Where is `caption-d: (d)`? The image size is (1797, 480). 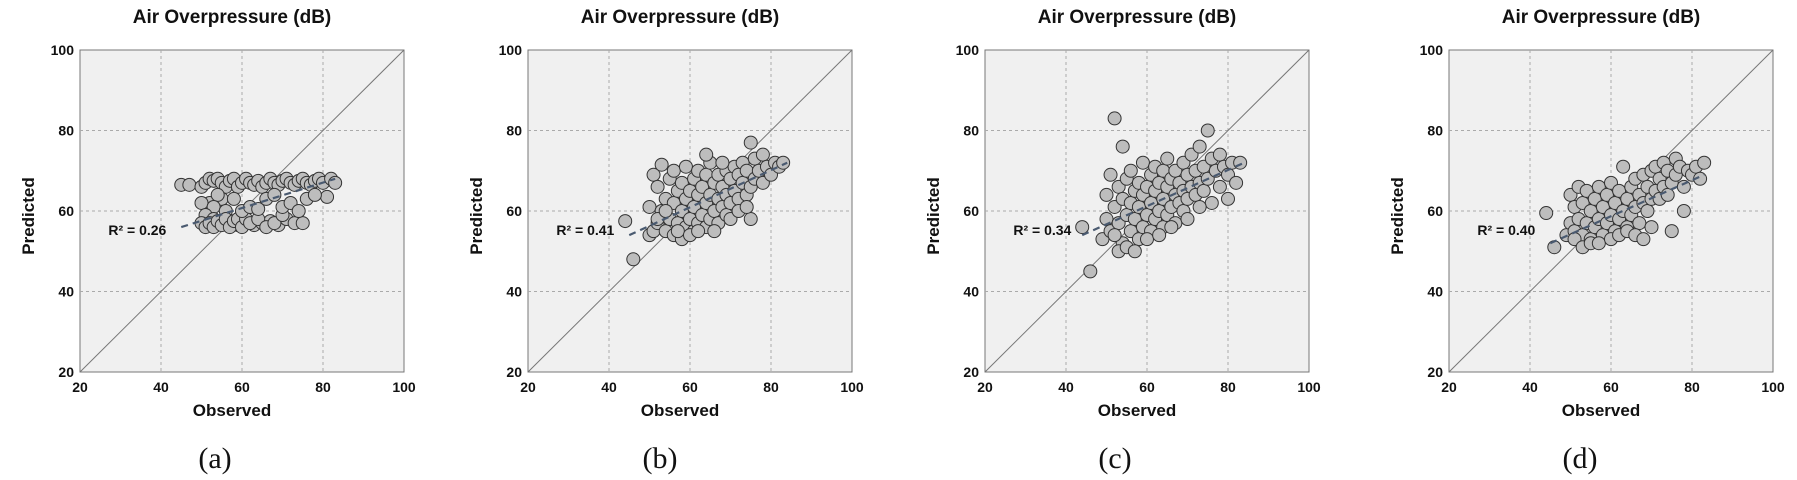
caption-d: (d) is located at coordinates (1580, 458).